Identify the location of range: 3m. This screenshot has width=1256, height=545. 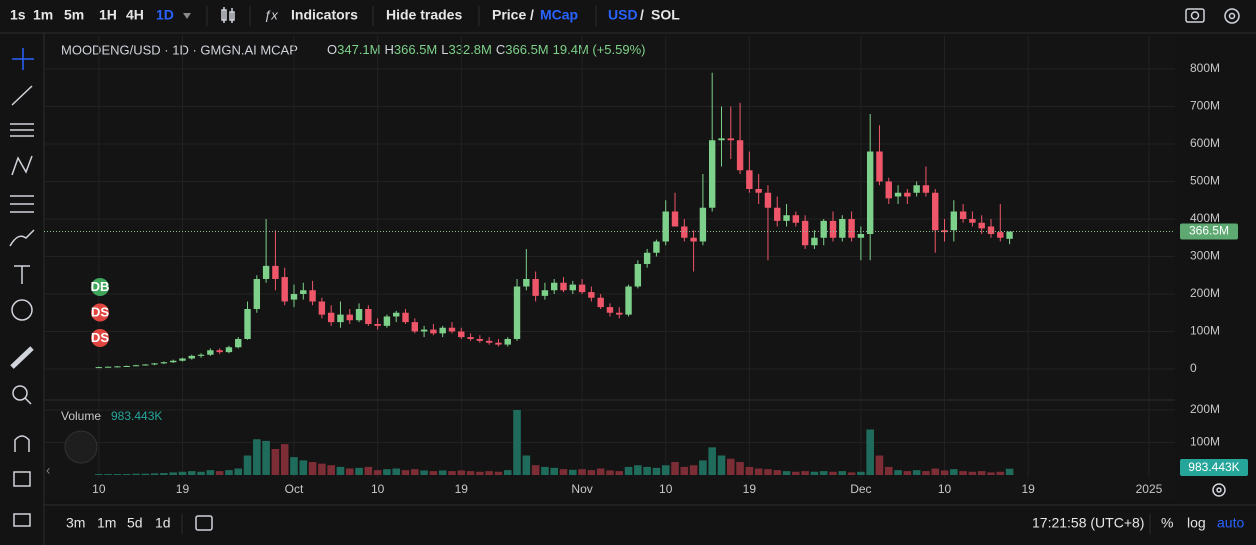
(75, 523).